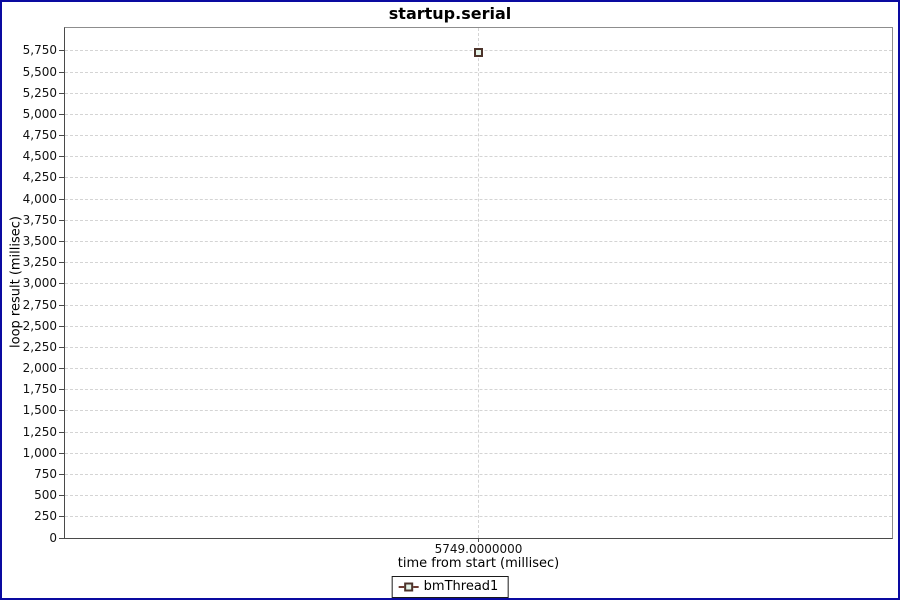  I want to click on y-tick-label: 2,250, so click(39, 346).